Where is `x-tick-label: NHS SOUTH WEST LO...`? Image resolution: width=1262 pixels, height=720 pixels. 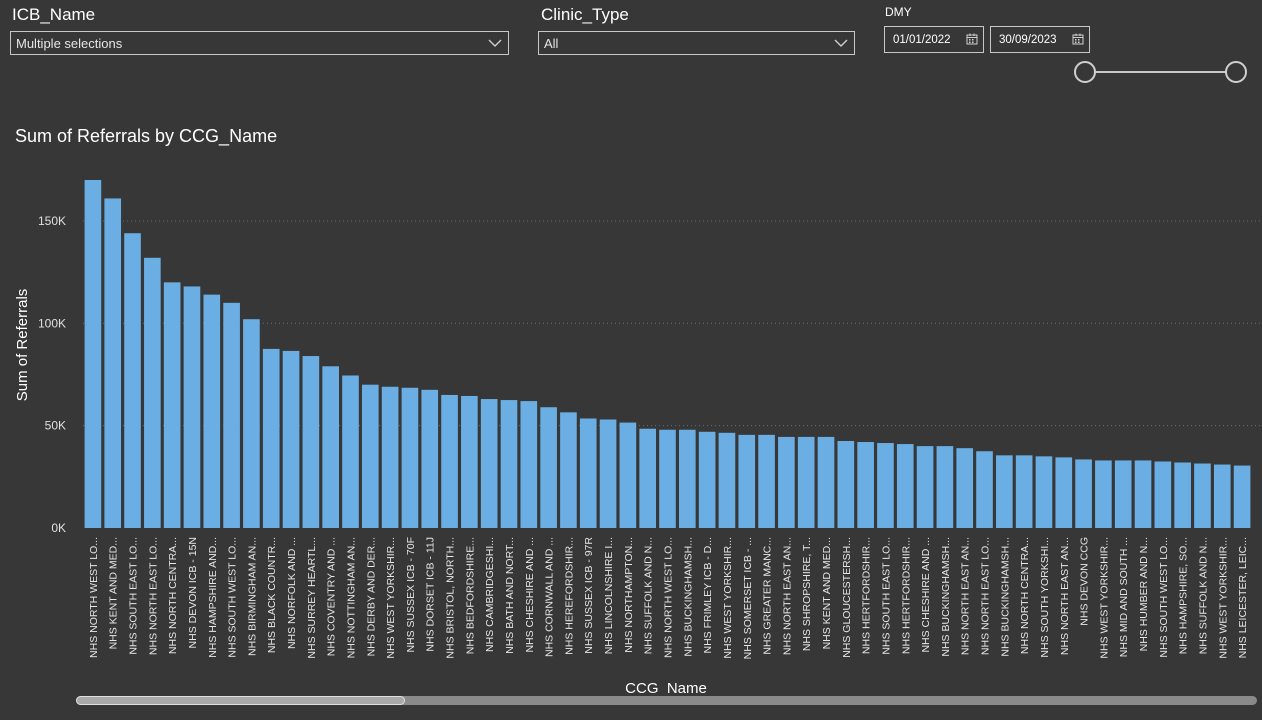
x-tick-label: NHS SOUTH WEST LO... is located at coordinates (233, 597).